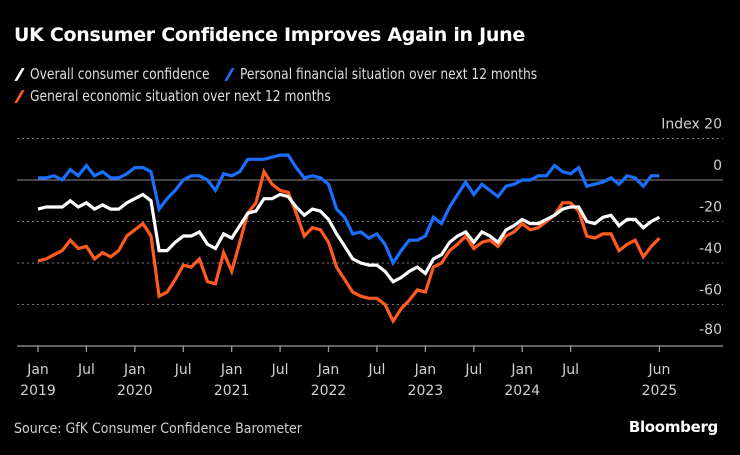 The width and height of the screenshot is (740, 455). I want to click on legend-label-overall: Overall consumer confidence, so click(120, 74).